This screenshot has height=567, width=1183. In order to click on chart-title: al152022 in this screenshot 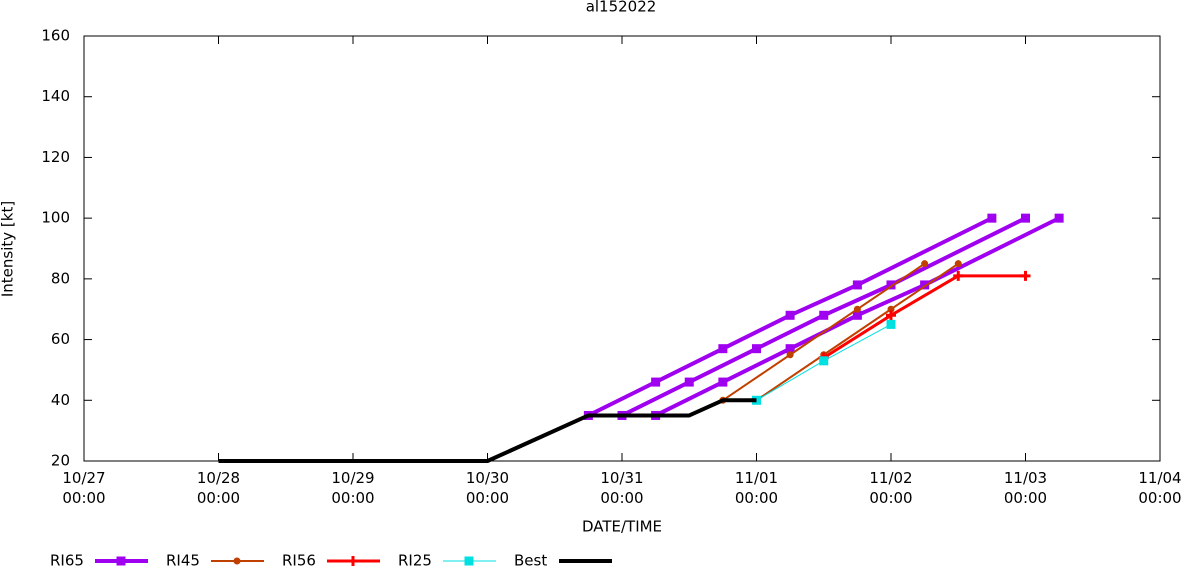, I will do `click(621, 8)`.